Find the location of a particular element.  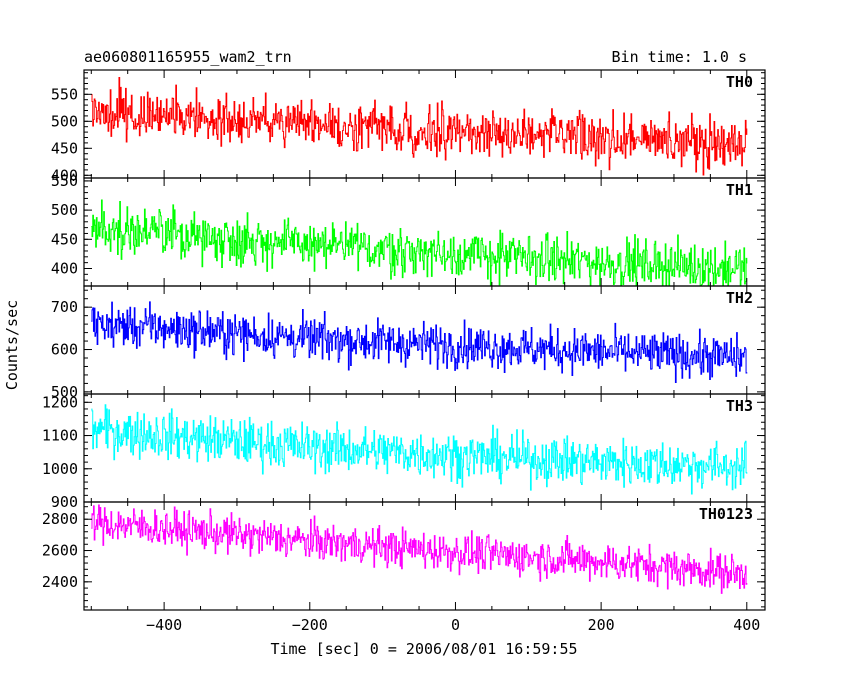

x-tick-label: 200 is located at coordinates (601, 625).